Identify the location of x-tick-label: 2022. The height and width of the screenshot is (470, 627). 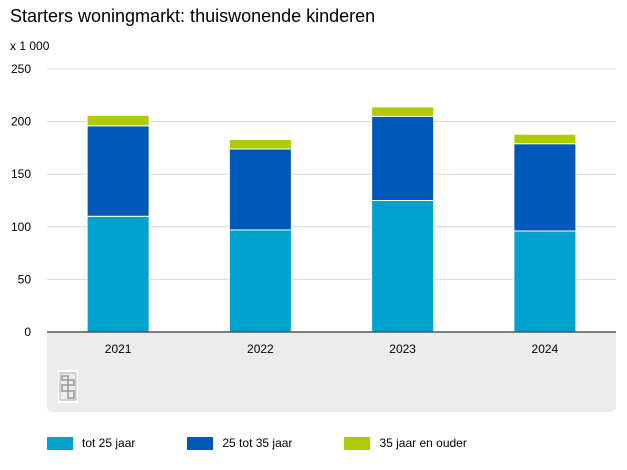
(260, 349).